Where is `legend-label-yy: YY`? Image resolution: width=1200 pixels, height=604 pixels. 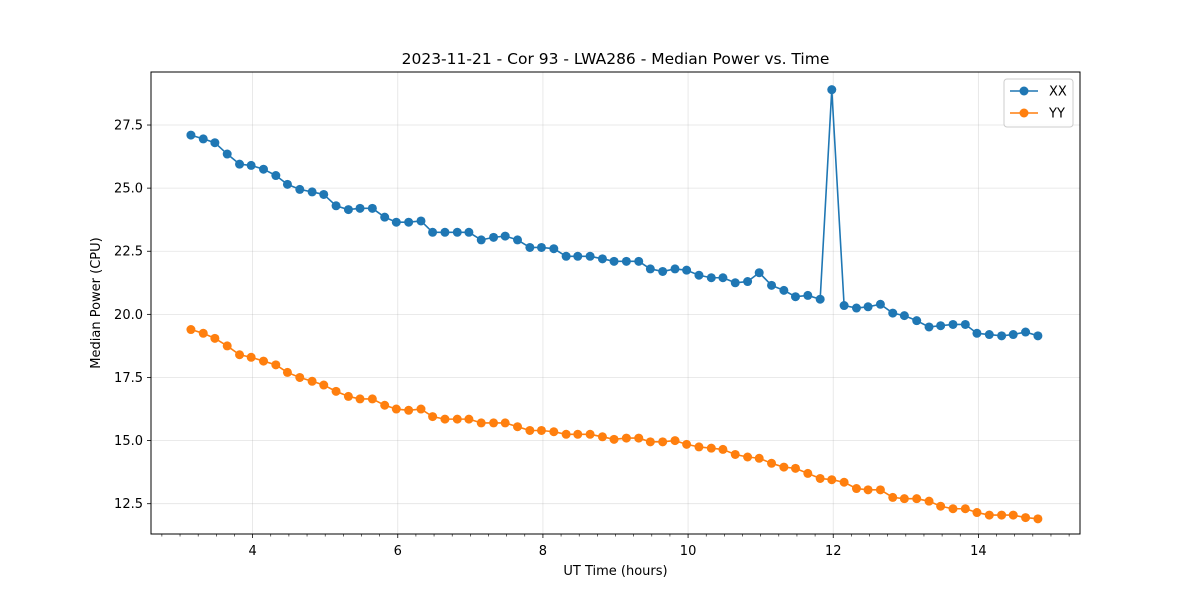 legend-label-yy: YY is located at coordinates (1056, 114).